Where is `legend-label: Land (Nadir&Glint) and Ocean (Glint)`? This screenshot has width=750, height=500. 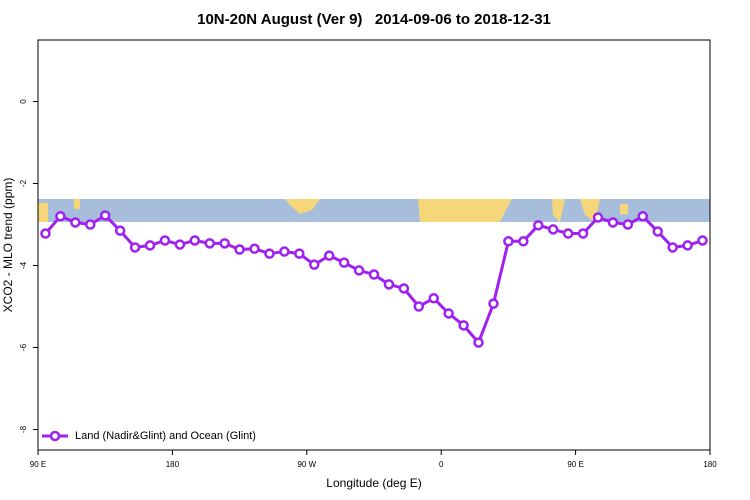
legend-label: Land (Nadir&Glint) and Ocean (Glint) is located at coordinates (165, 436).